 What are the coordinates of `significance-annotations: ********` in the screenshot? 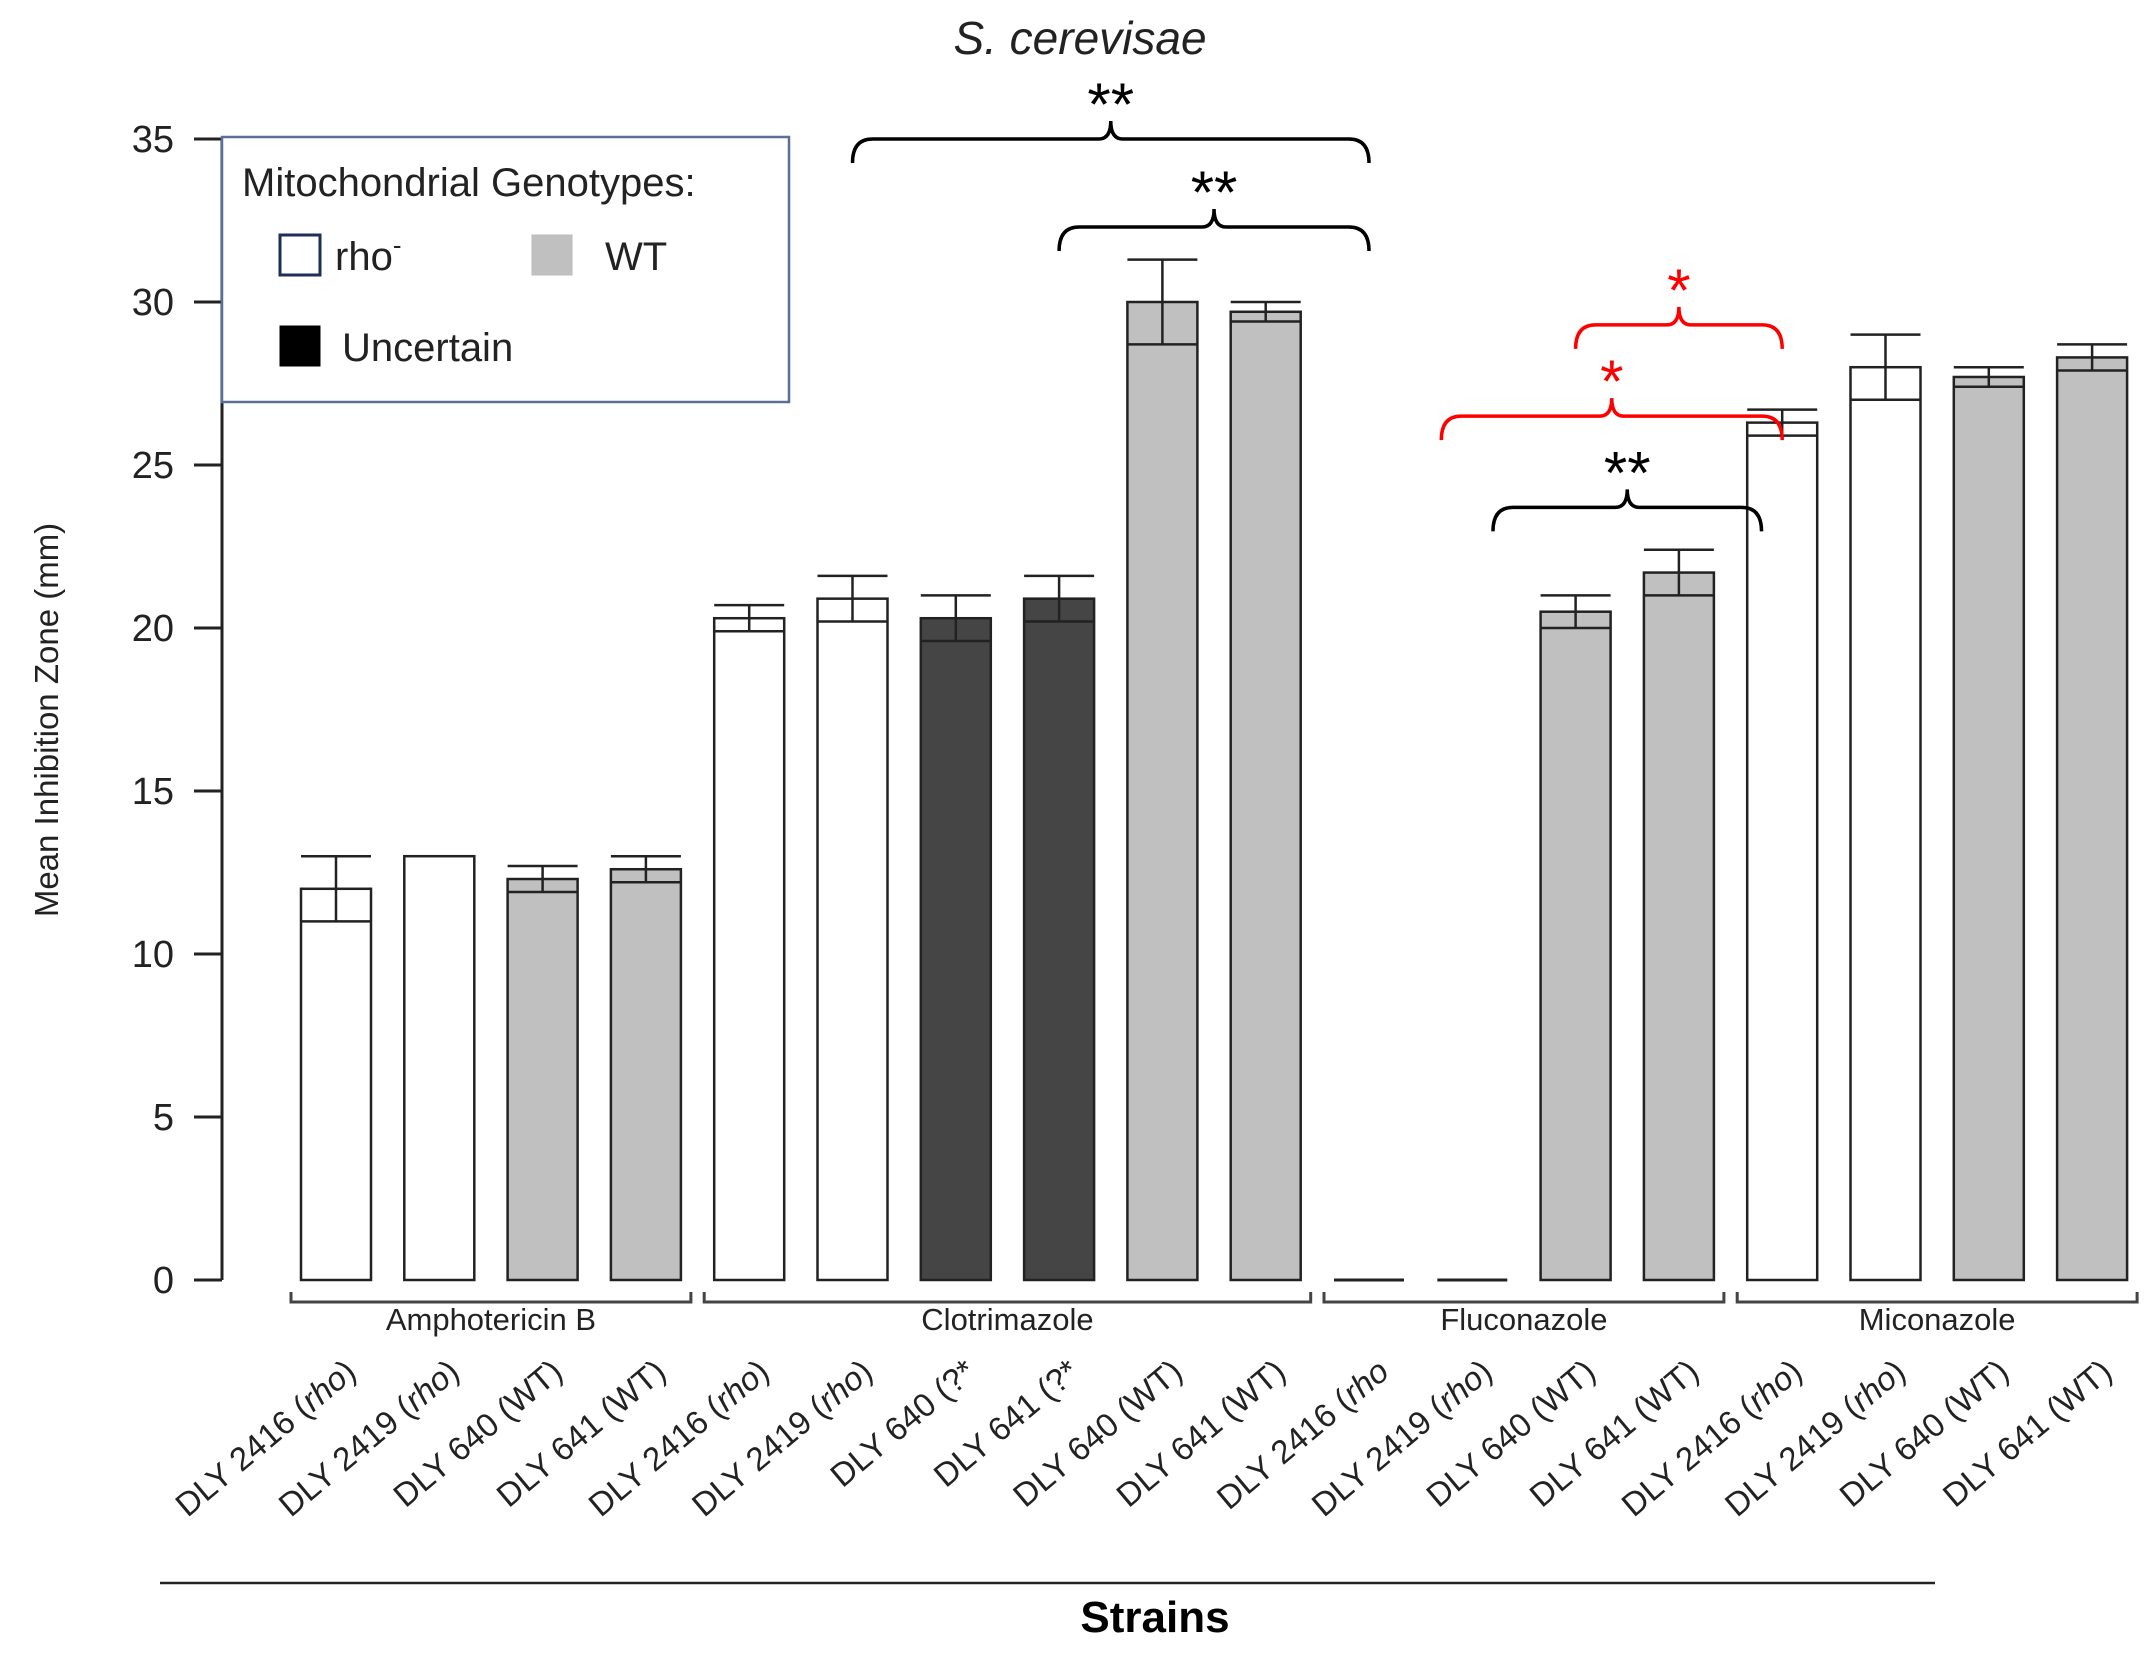 It's located at (1317, 301).